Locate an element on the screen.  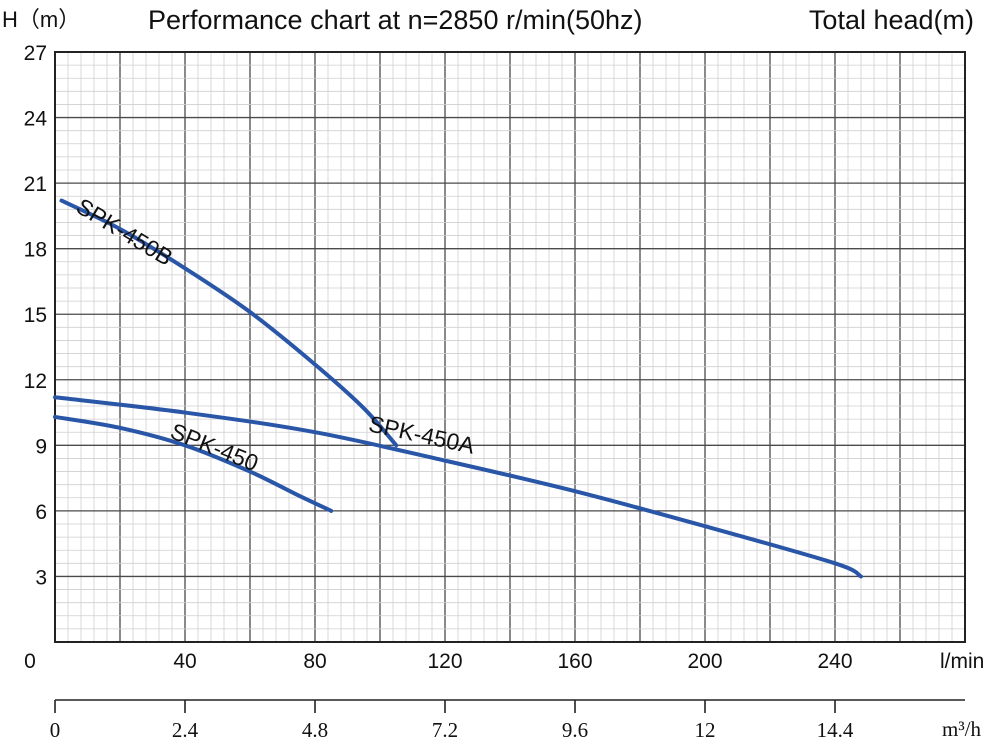
y-tick-label: 9 is located at coordinates (41, 446).